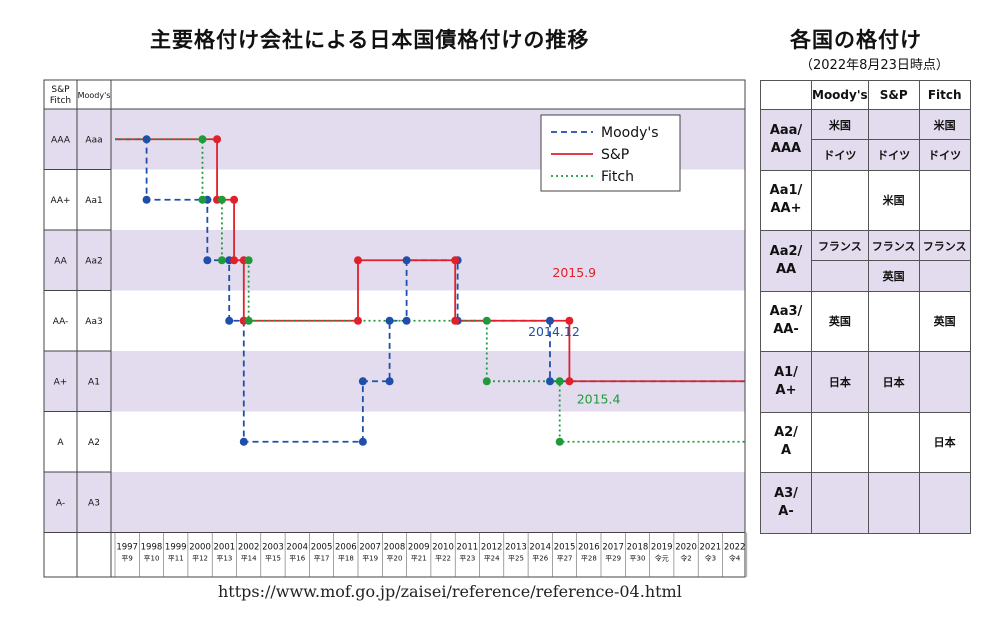 The width and height of the screenshot is (1000, 638). I want to click on x-tick-year: 2022, so click(735, 548).